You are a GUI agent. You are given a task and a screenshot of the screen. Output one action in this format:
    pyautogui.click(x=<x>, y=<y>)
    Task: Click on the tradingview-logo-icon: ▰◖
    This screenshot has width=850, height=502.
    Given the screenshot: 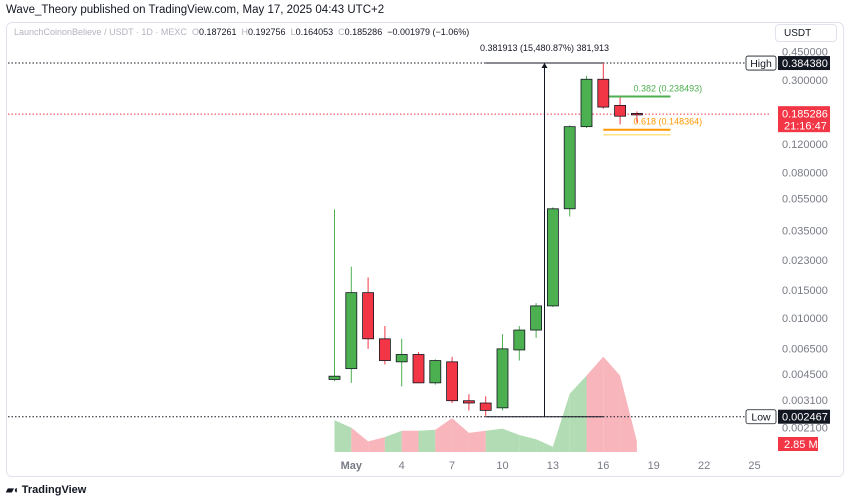 What is the action you would take?
    pyautogui.click(x=12, y=490)
    